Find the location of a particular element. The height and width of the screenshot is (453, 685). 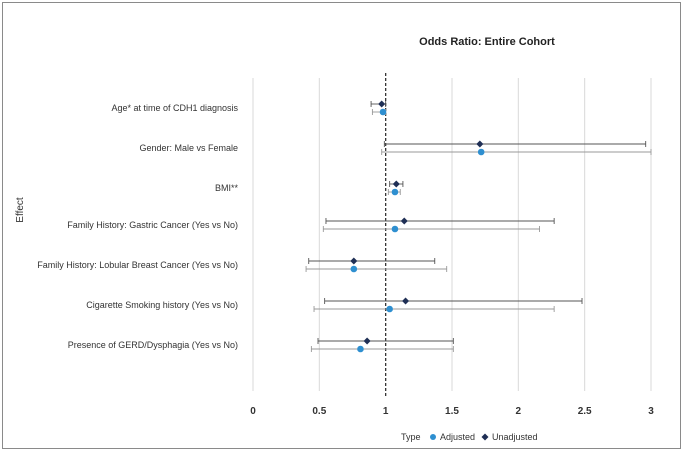

legend-adjusted-label: Adjusted is located at coordinates (457, 437).